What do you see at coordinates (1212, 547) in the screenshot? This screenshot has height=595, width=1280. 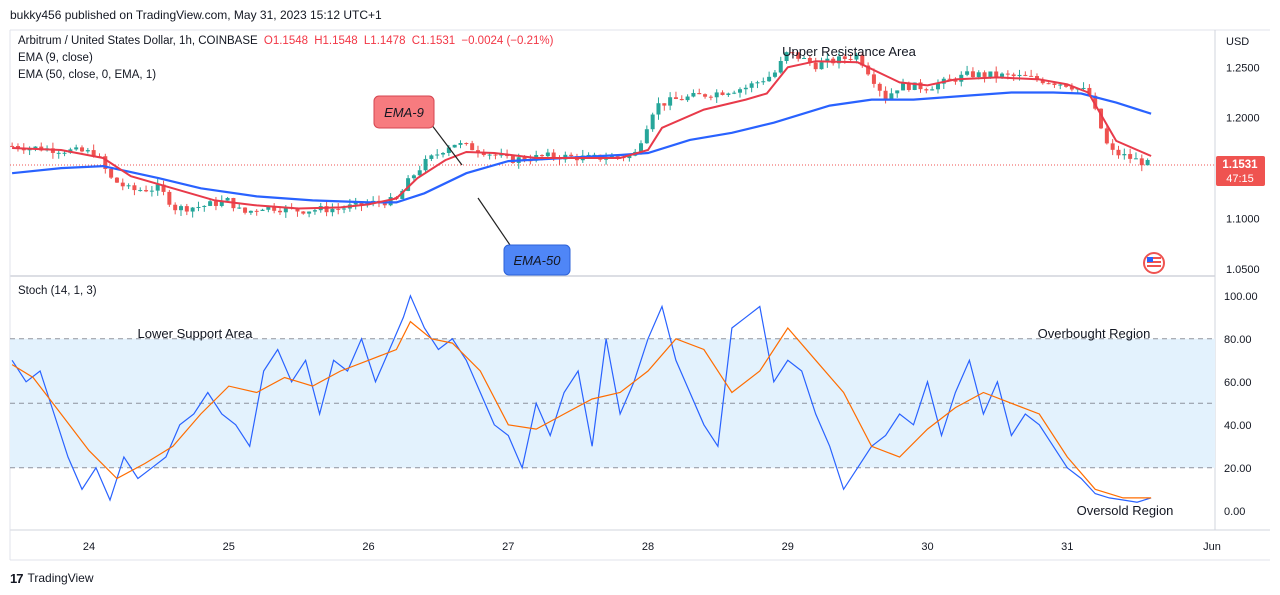 I see `time-tick-label: Jun` at bounding box center [1212, 547].